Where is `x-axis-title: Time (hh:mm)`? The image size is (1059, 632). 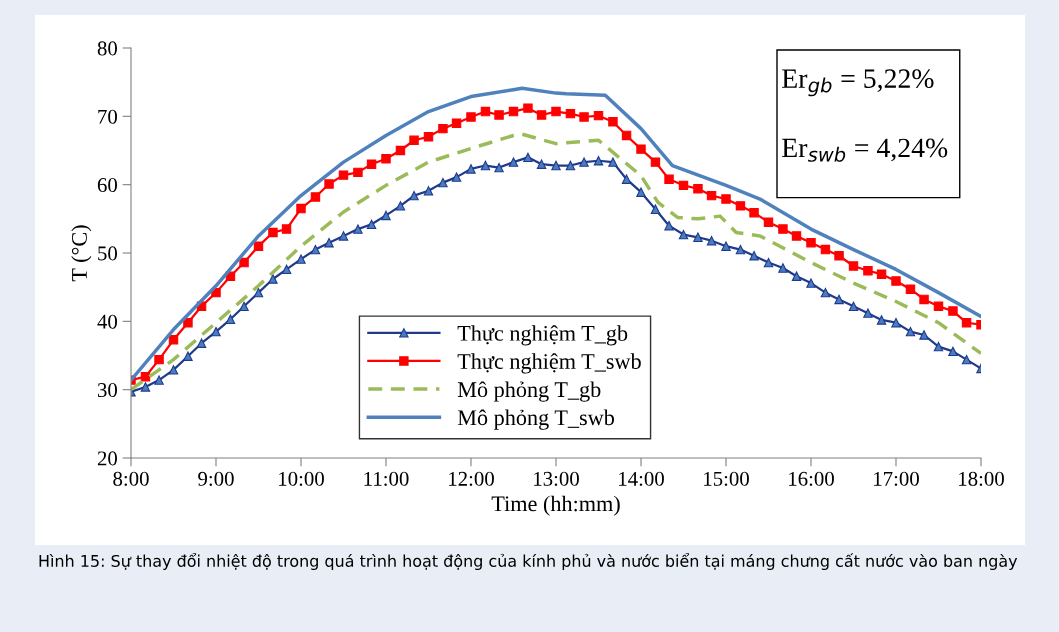
x-axis-title: Time (hh:mm) is located at coordinates (555, 505).